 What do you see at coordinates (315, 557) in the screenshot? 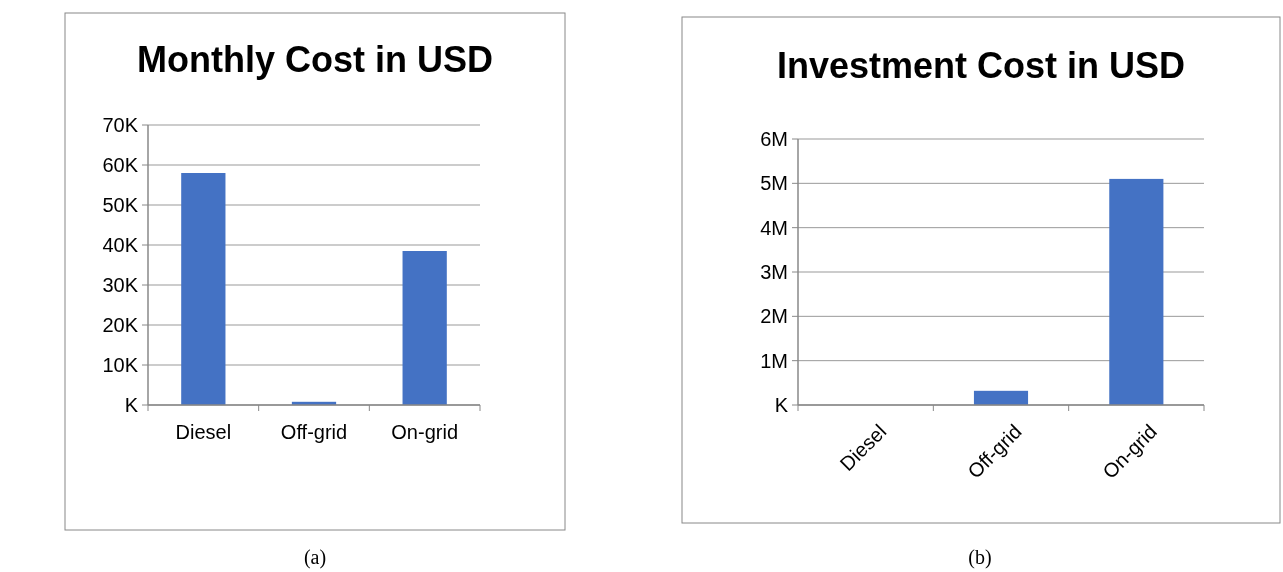
I see `text: (a)` at bounding box center [315, 557].